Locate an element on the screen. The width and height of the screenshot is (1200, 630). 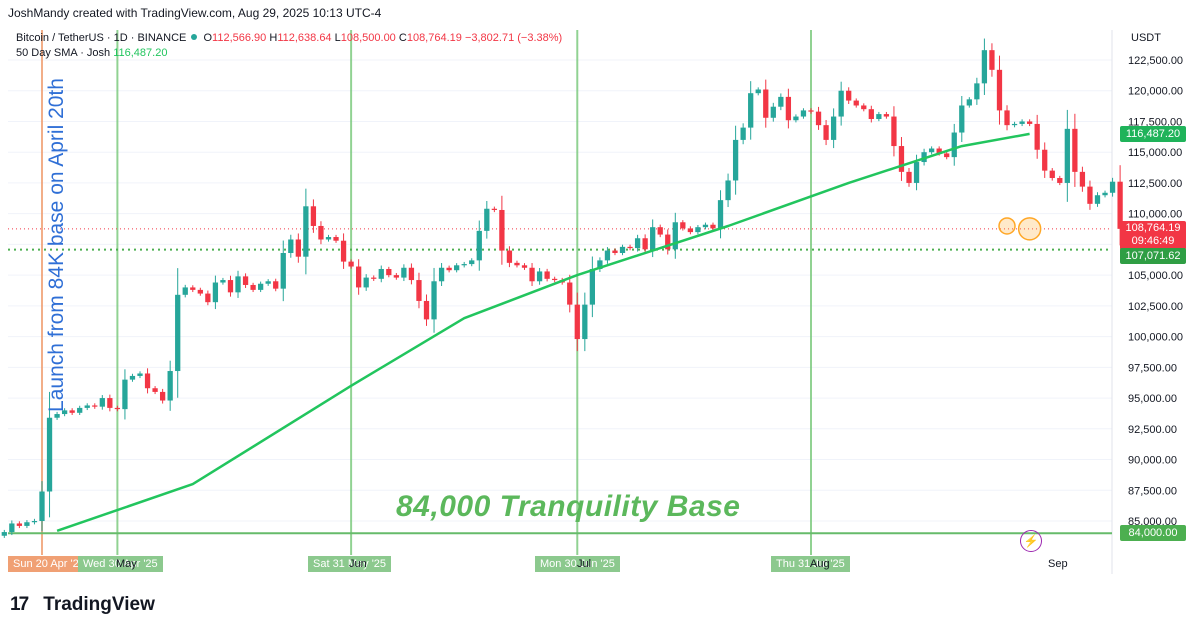
sma-legend-row: 50 Day SMA · Josh 116,487.20 is located at coordinates (91, 53).